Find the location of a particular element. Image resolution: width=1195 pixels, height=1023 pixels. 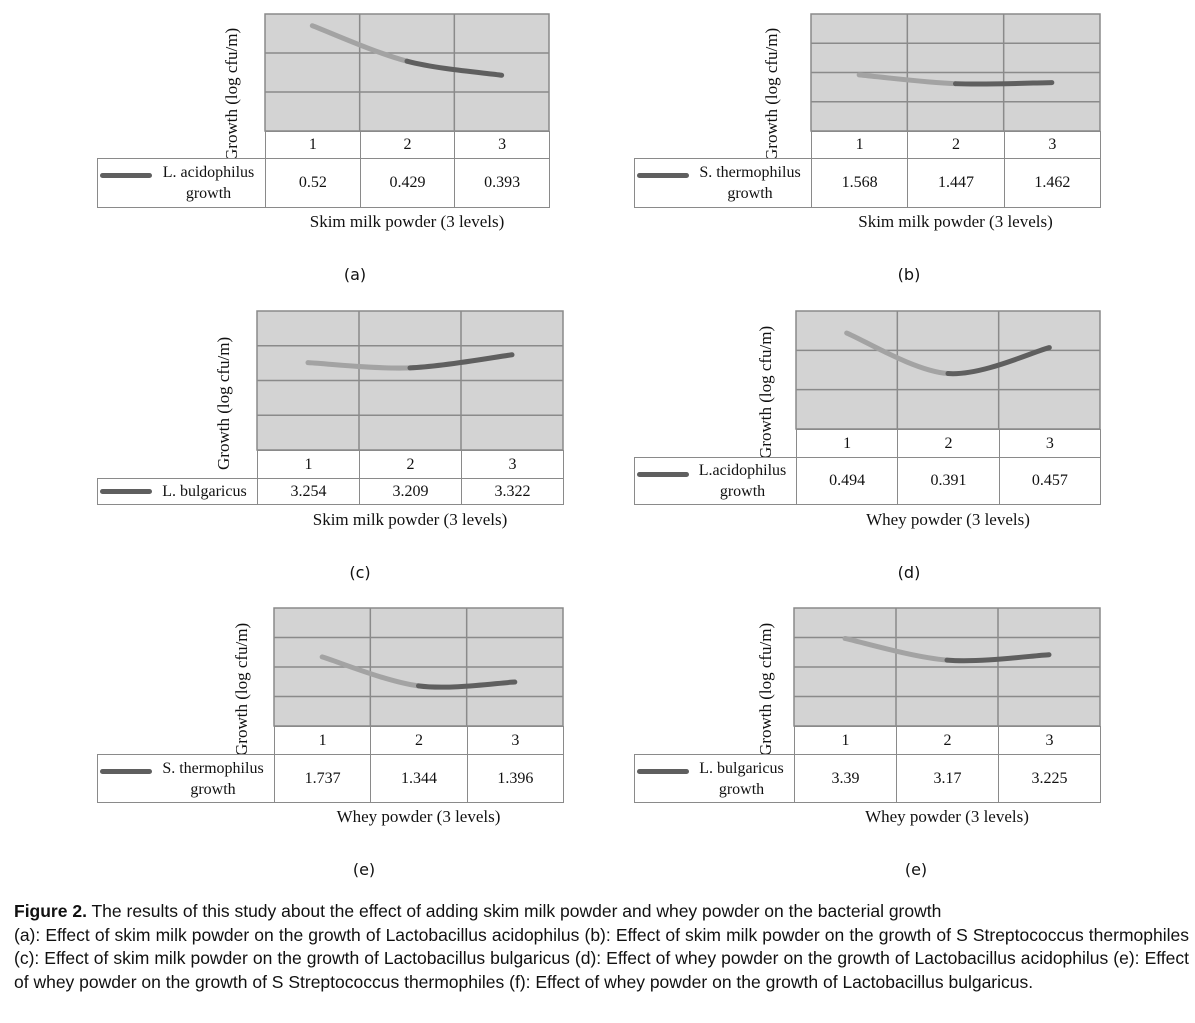

legend-cell: L.acidophilus growth is located at coordinates (715, 481).